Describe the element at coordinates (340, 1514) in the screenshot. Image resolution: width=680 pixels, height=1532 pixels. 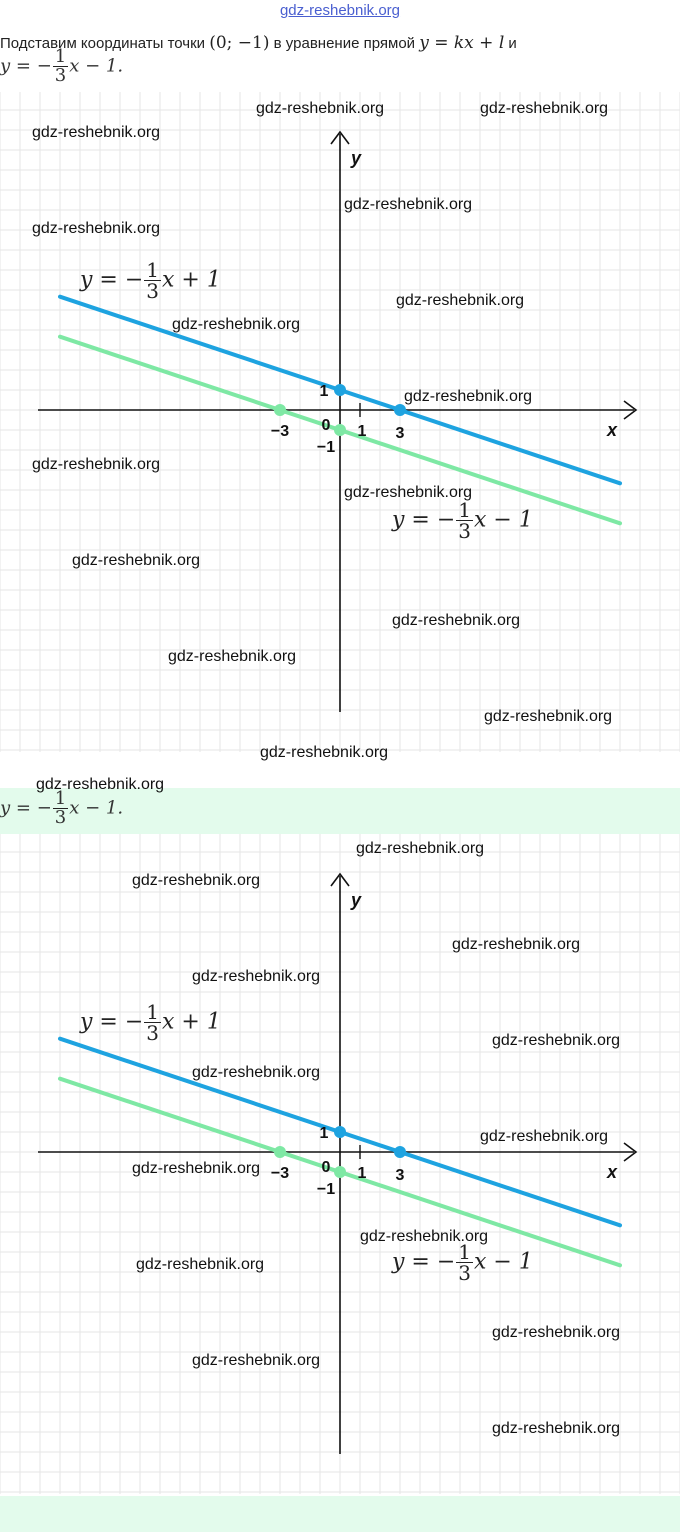
I see `bottom-band` at that location.